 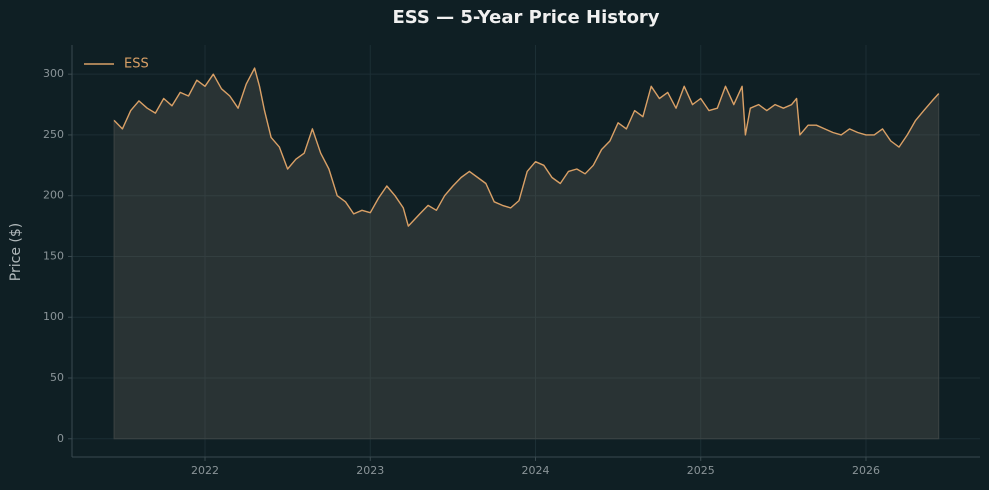 I want to click on x-tick-label: 2022, so click(x=205, y=470).